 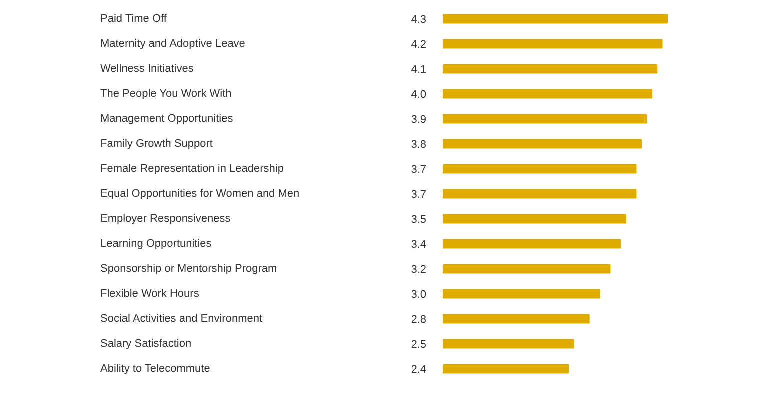 What do you see at coordinates (173, 44) in the screenshot?
I see `y-tick-label: Maternity and Adoptive Leave` at bounding box center [173, 44].